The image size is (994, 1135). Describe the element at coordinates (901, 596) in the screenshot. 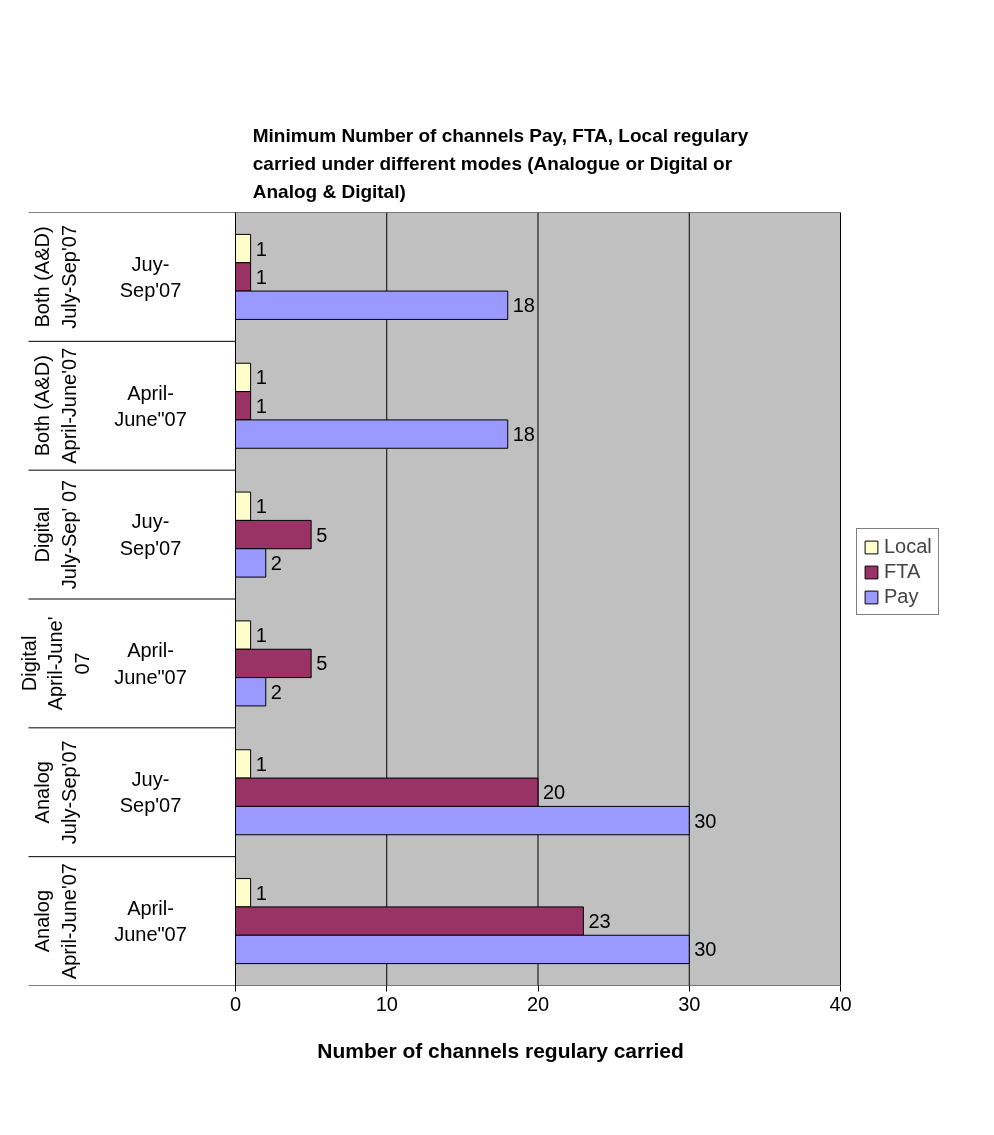

I see `legend-label: Pay` at that location.